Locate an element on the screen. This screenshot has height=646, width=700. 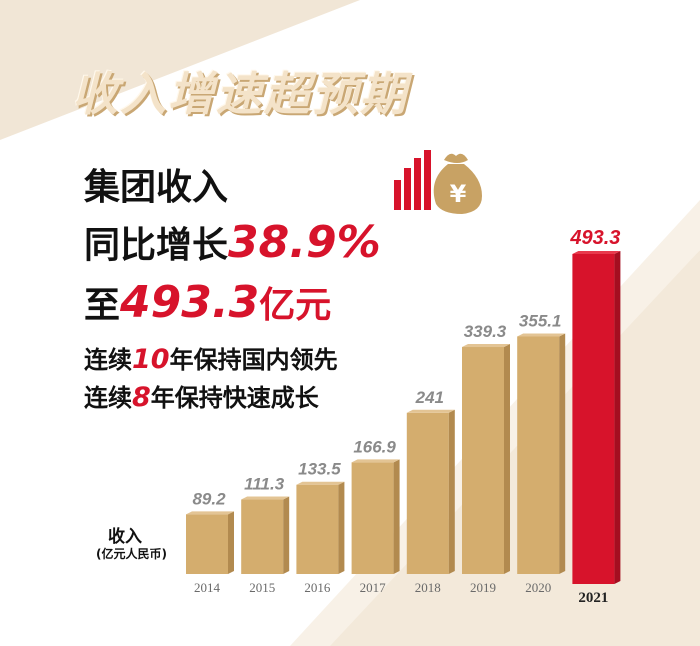
x-tick-2017: 2017 is located at coordinates (373, 587).